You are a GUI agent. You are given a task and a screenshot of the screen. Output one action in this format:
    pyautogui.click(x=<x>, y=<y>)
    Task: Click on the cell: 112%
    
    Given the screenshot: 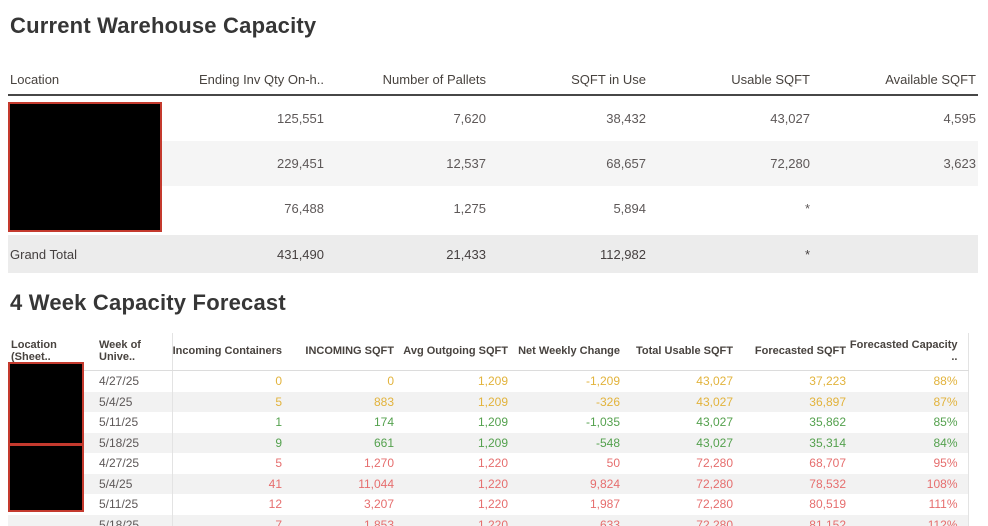 What is the action you would take?
    pyautogui.click(x=908, y=520)
    